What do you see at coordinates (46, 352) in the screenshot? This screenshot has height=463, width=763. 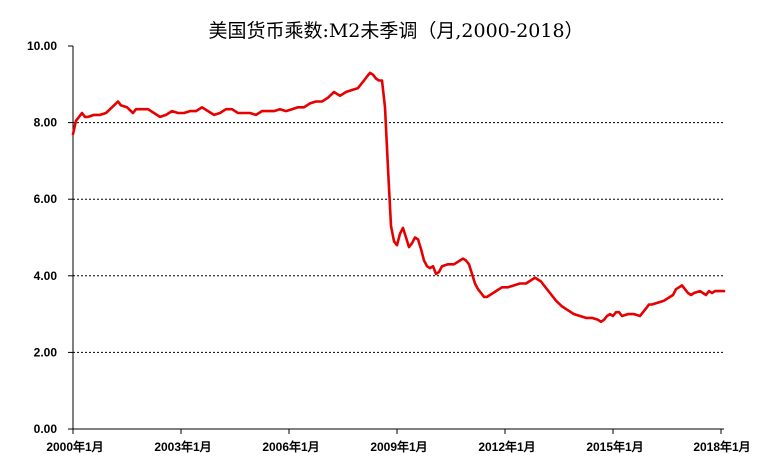 I see `y-tick-label: 2.00` at bounding box center [46, 352].